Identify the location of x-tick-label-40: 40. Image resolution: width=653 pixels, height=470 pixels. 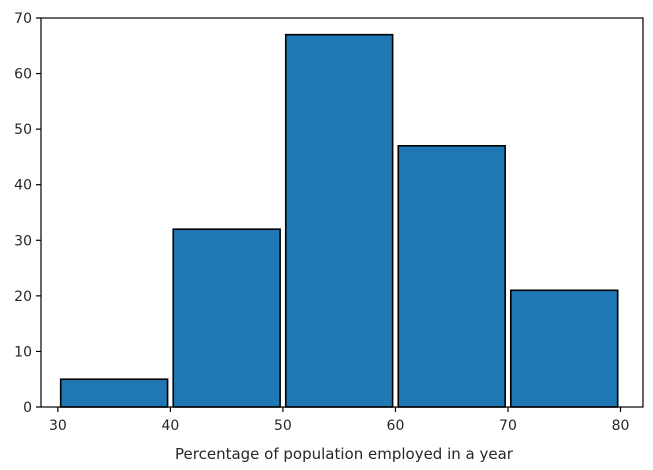
(170, 426).